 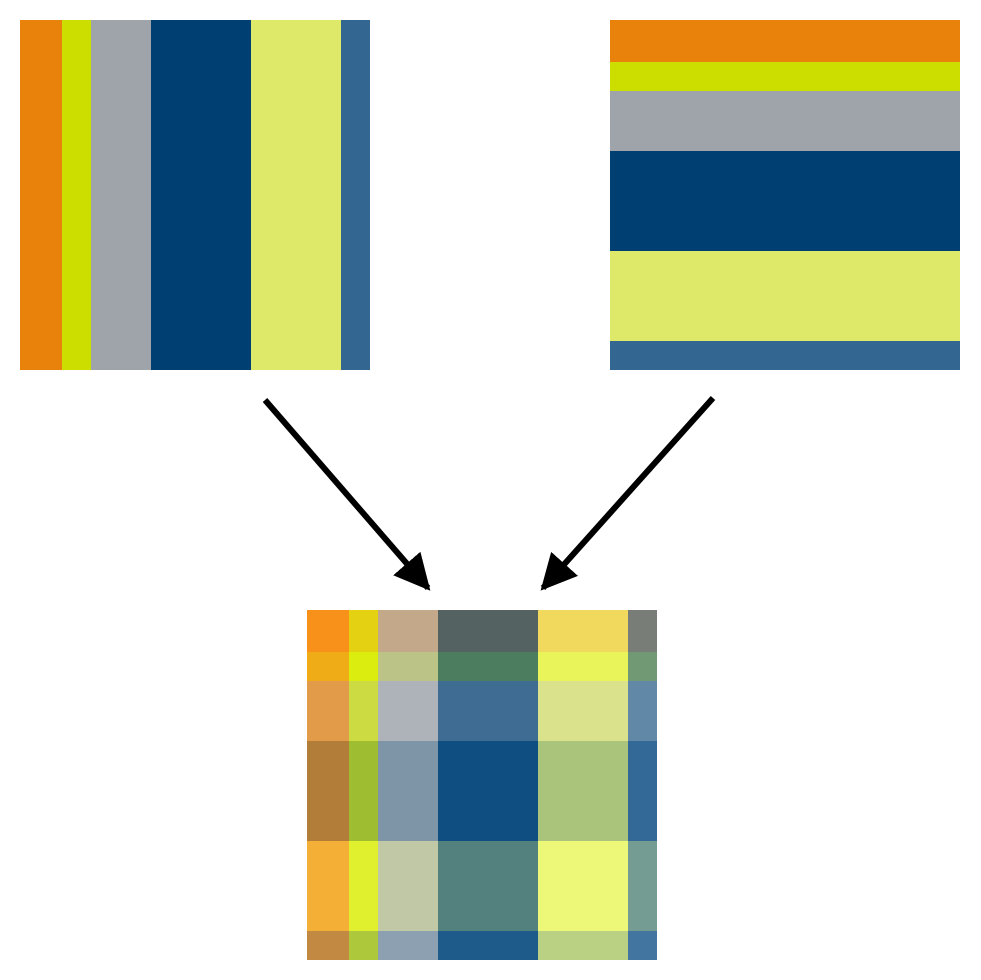 I want to click on combined-pattern, so click(x=482, y=785).